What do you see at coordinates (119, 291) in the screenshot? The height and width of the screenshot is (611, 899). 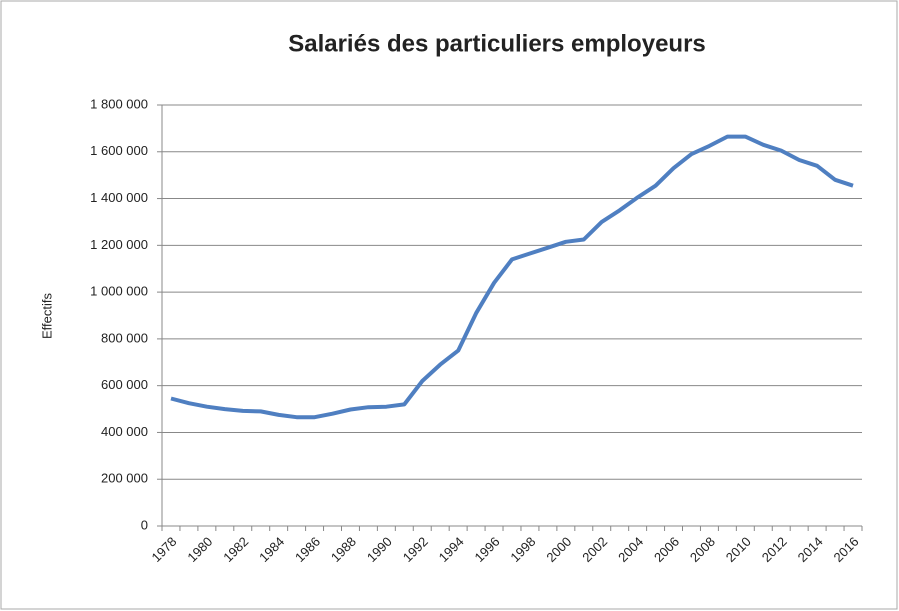 I see `y-tick-label: 1 000 000` at bounding box center [119, 291].